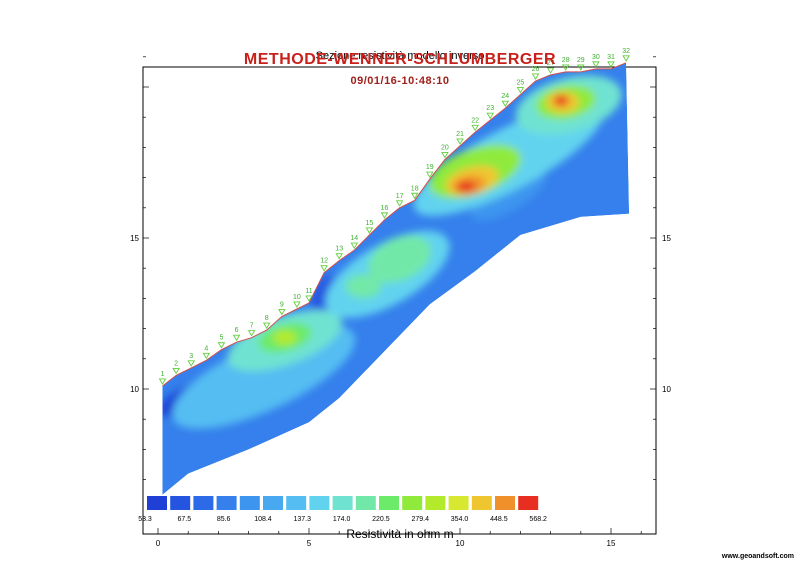 The width and height of the screenshot is (800, 564). I want to click on electrode-label: 2, so click(176, 363).